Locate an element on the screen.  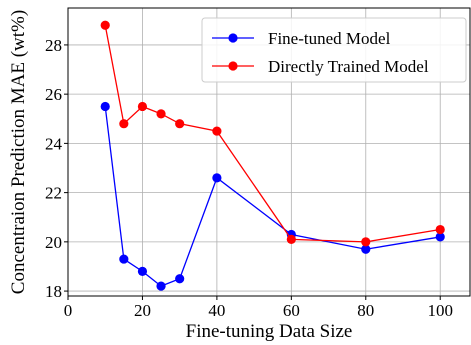
x-tick-label: 100 is located at coordinates (440, 310).